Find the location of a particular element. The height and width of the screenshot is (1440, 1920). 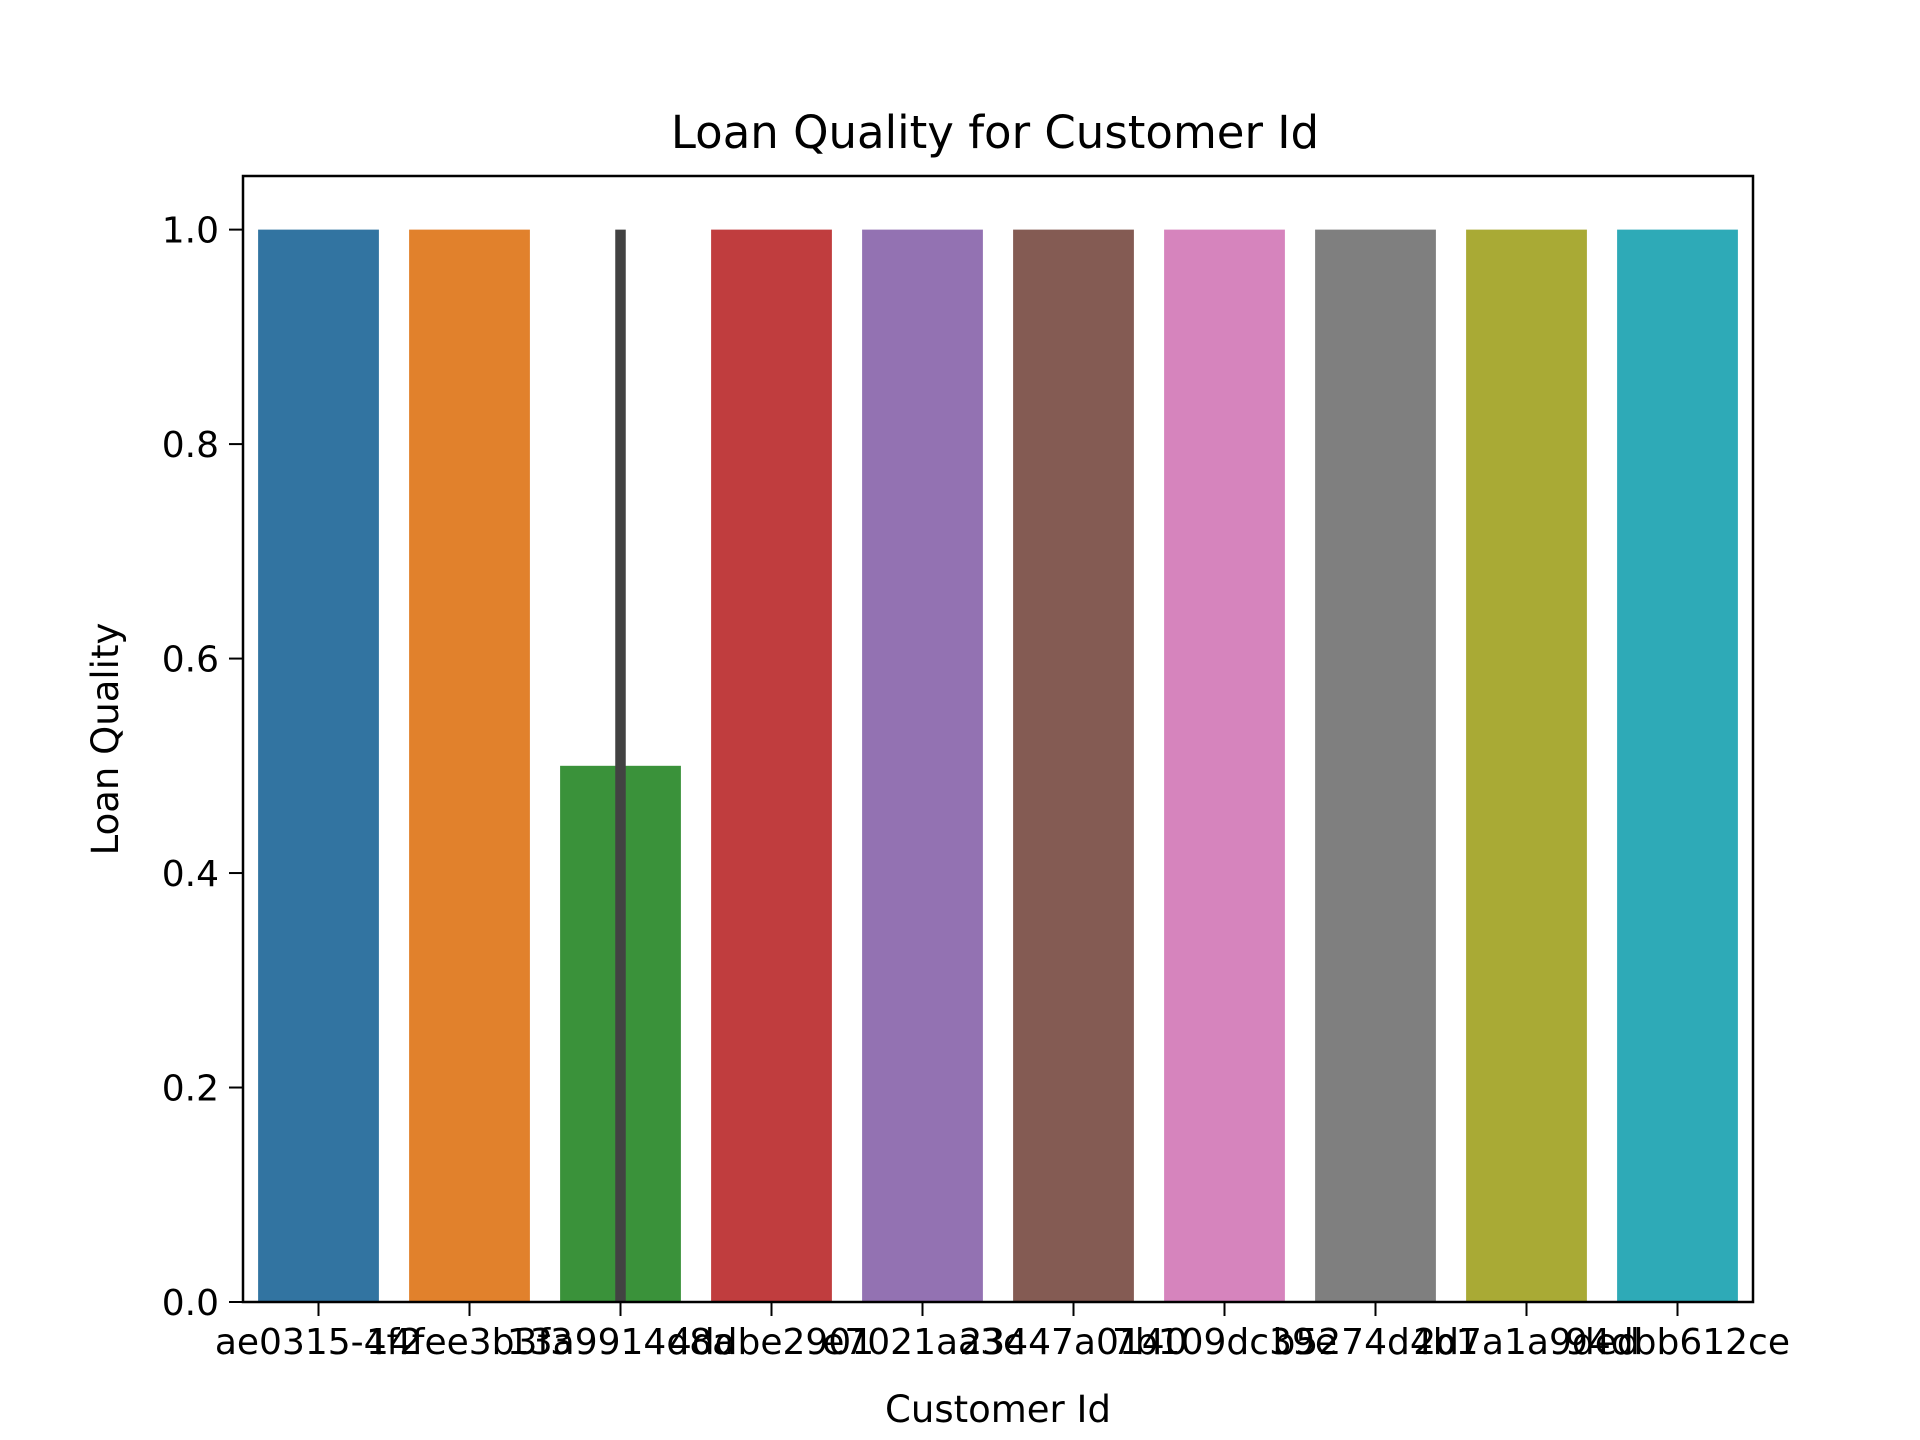

y-tick-label: 0.2 is located at coordinates (190, 1089).